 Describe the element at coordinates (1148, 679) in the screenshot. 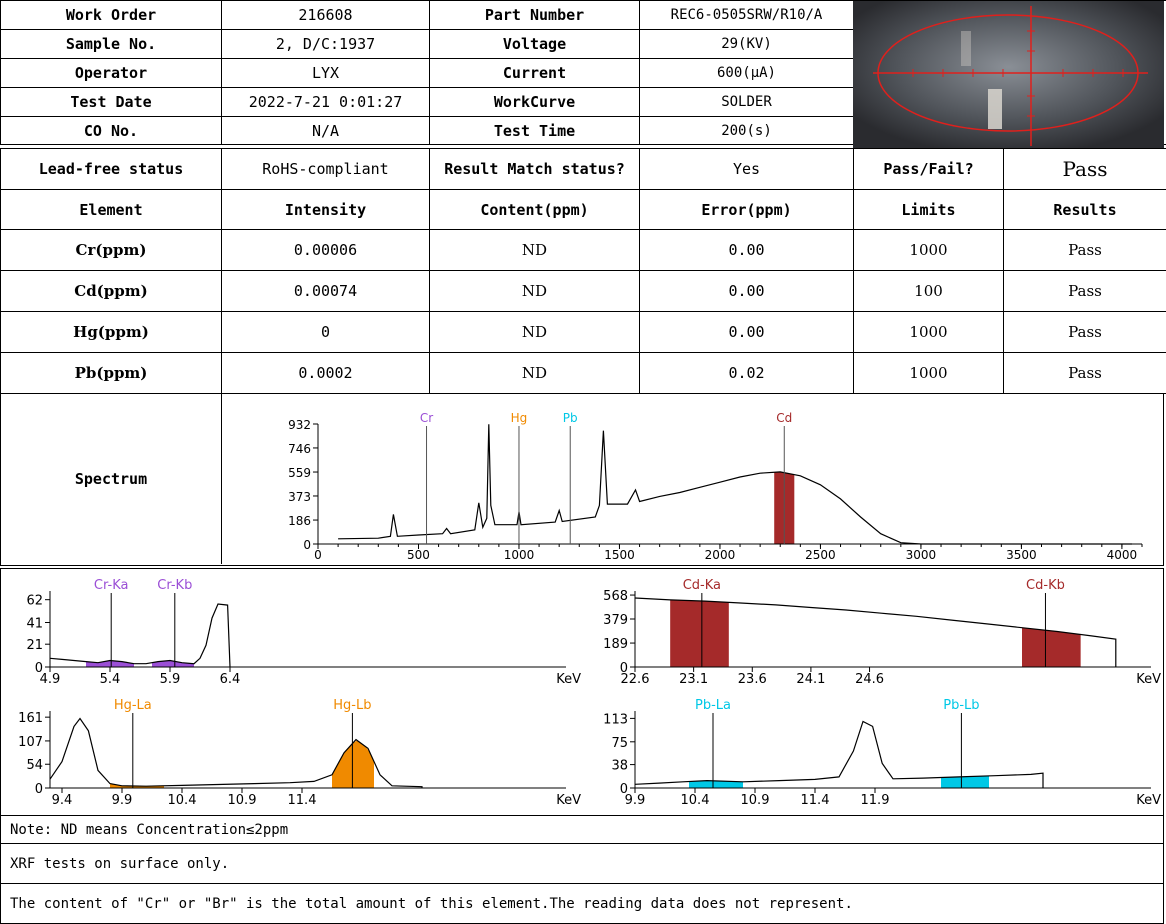

I see `cd-panel-unit-label: KeV` at that location.